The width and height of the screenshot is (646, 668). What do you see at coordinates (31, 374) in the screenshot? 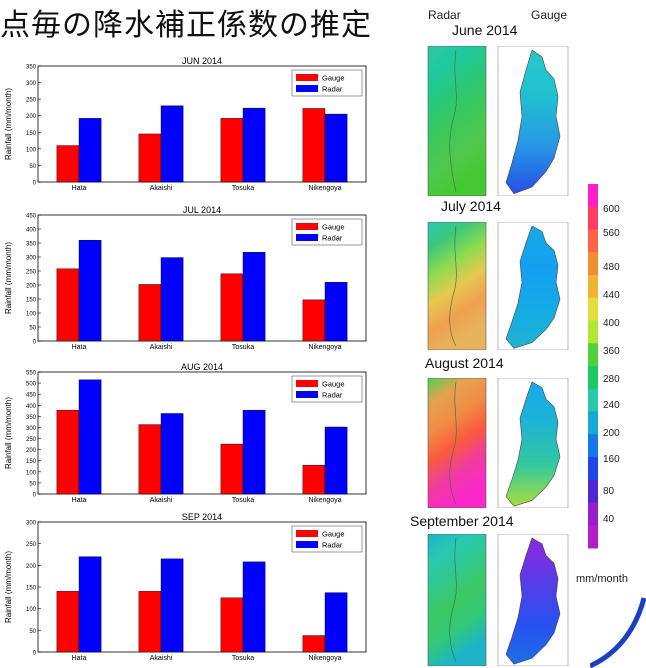
I see `aug-ytick-label: 550` at bounding box center [31, 374].